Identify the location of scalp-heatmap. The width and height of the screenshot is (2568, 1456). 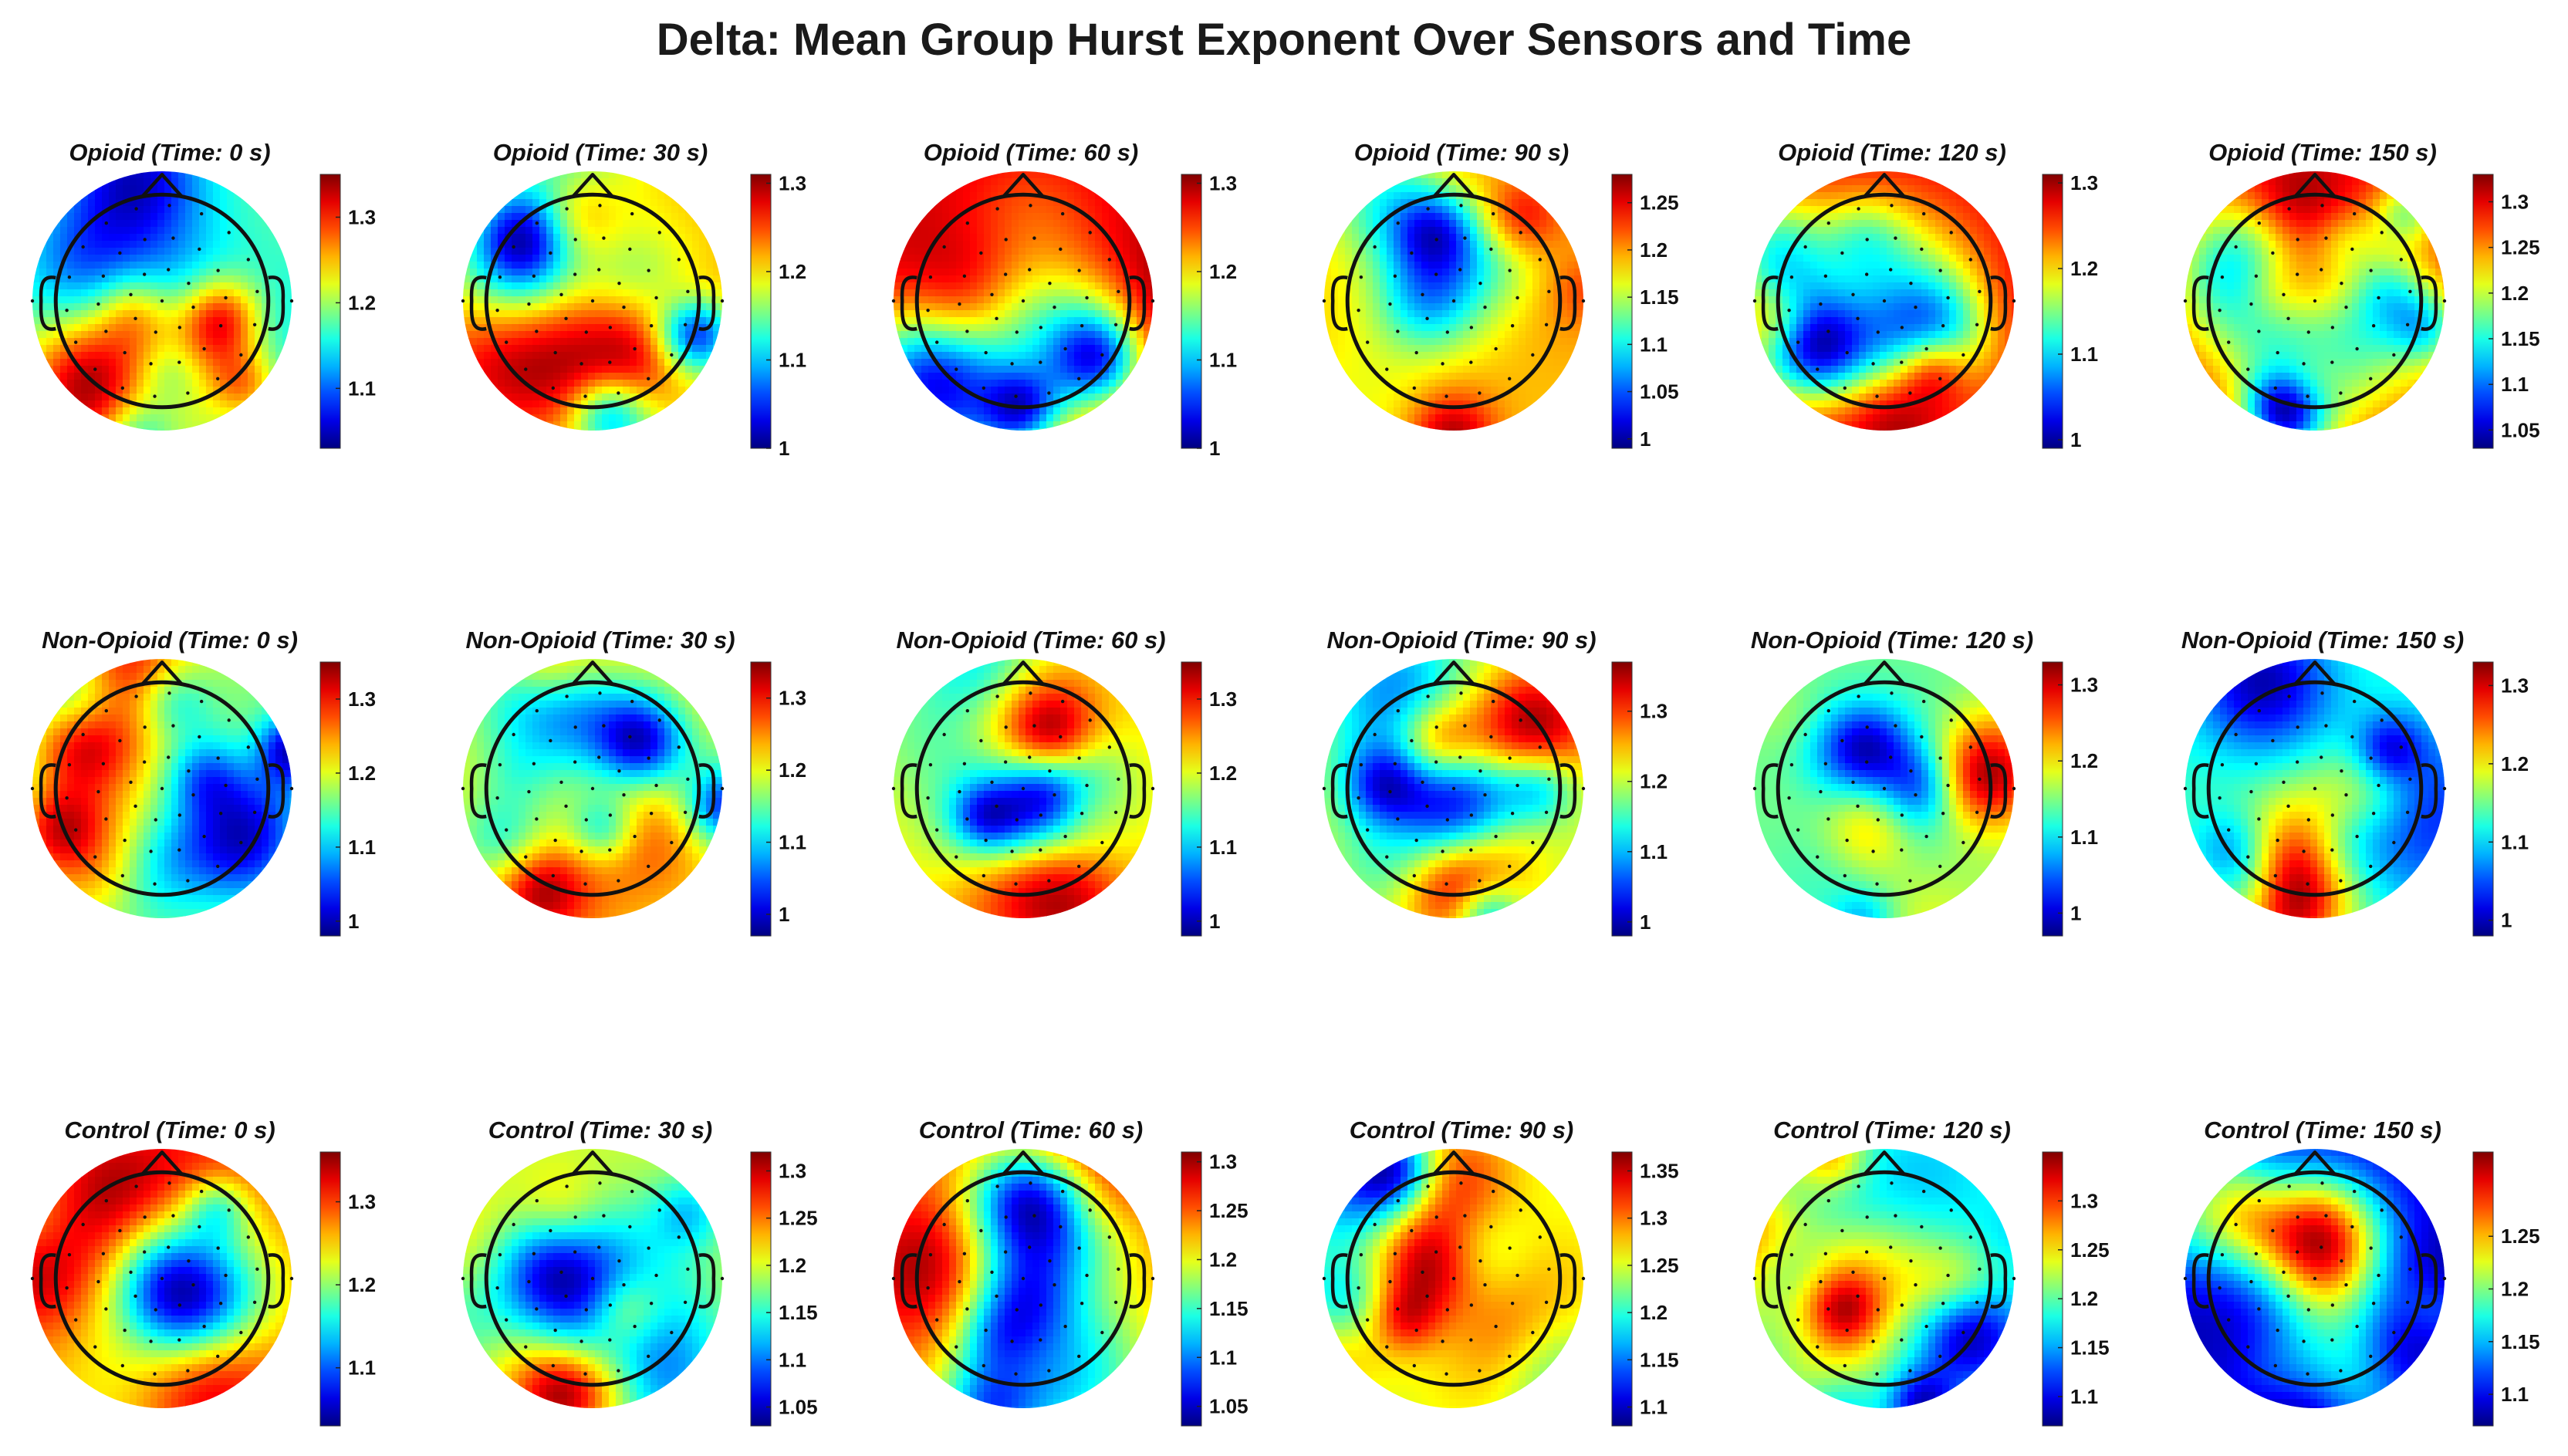
(1887, 1281).